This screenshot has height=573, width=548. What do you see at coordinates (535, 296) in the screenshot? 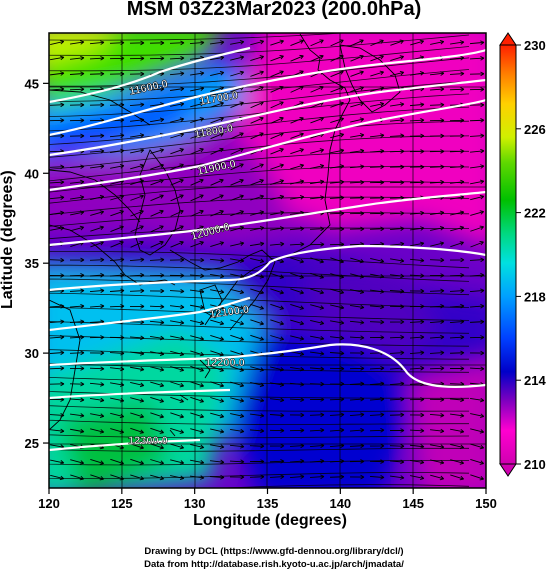
I see `colorbar-tick-label: 218` at bounding box center [535, 296].